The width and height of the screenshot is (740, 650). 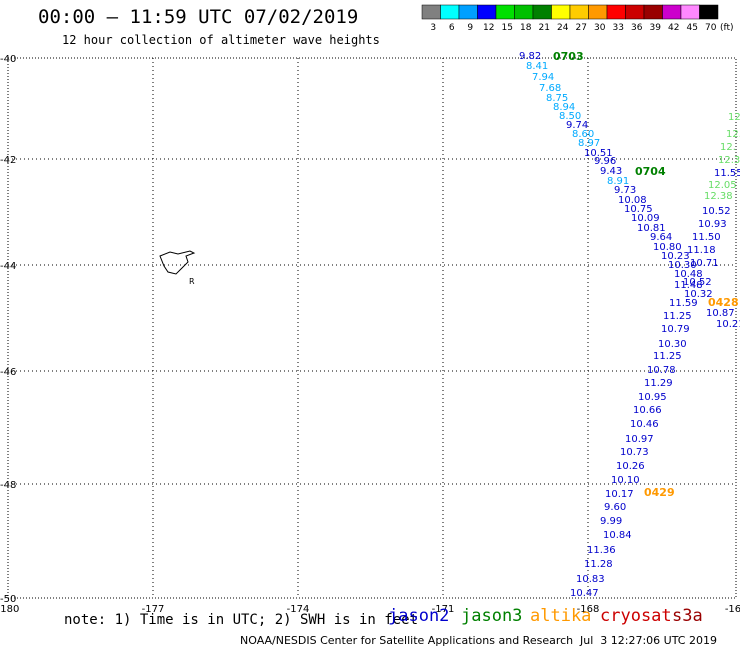 What do you see at coordinates (577, 125) in the screenshot?
I see `wave-height-value: 9.74` at bounding box center [577, 125].